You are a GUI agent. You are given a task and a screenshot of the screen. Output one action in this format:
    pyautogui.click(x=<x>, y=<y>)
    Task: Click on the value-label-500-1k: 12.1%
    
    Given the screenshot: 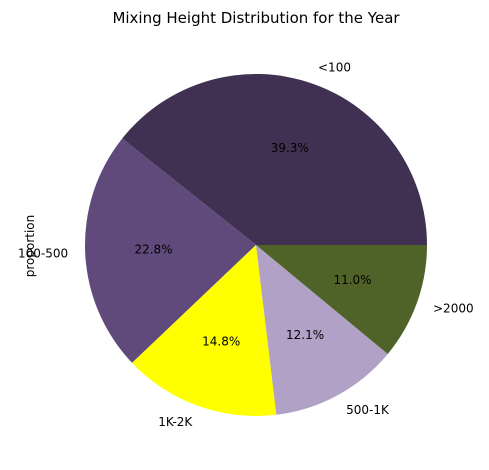 What is the action you would take?
    pyautogui.click(x=305, y=335)
    